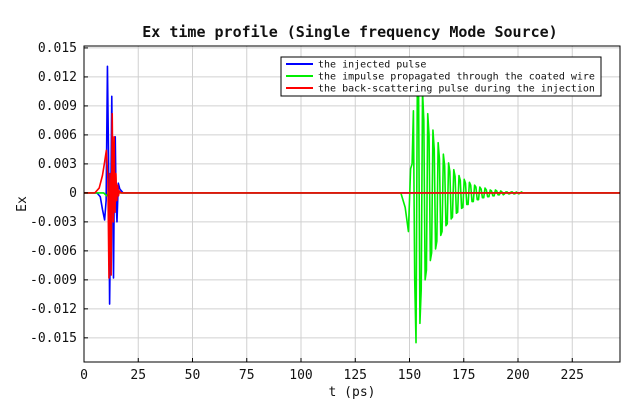  What do you see at coordinates (53, 280) in the screenshot?
I see `y-tick-label: -0.009` at bounding box center [53, 280].